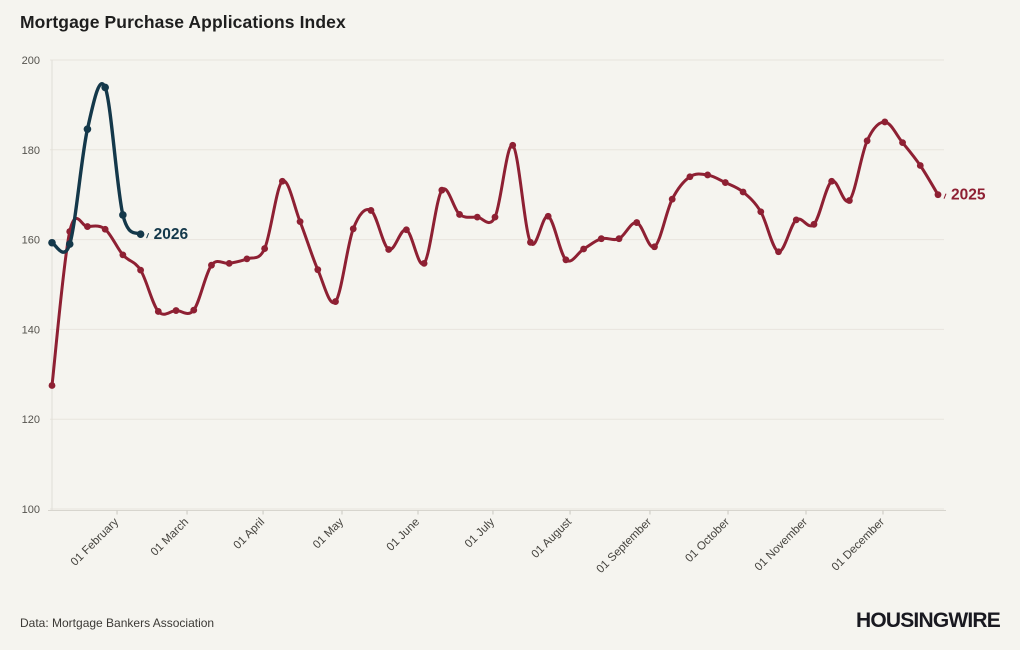 The height and width of the screenshot is (650, 1020). Describe the element at coordinates (625, 546) in the screenshot. I see `x-tick-label-7: 01 September` at that location.